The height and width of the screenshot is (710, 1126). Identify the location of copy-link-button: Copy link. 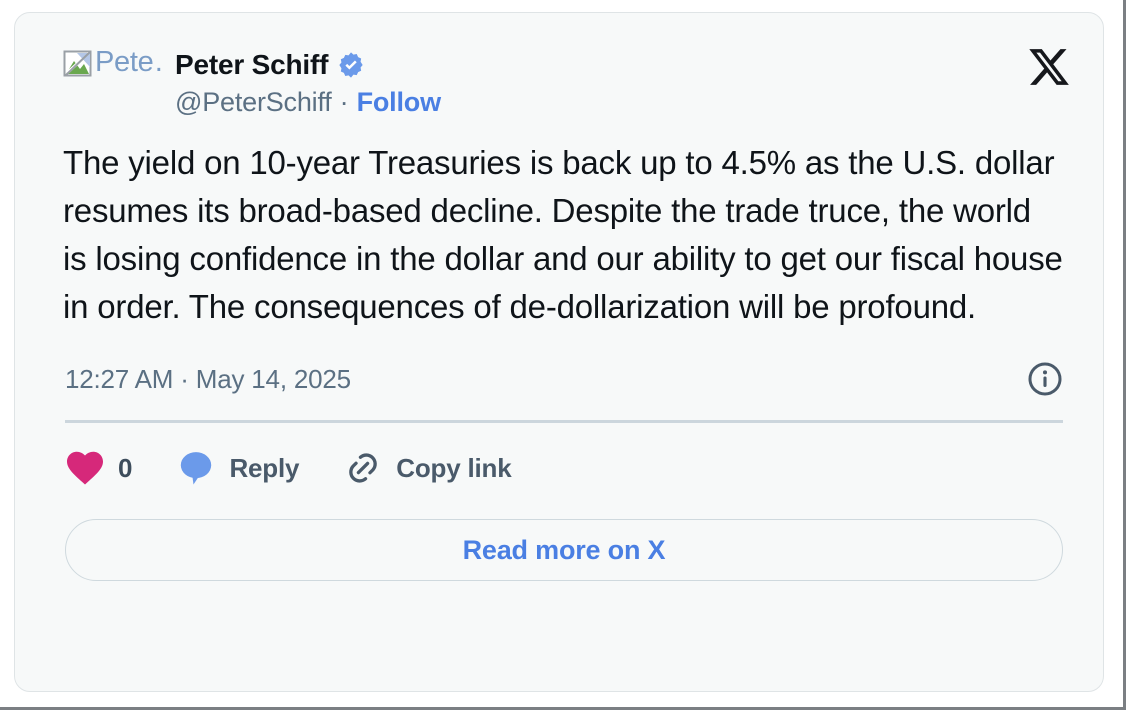
(427, 468).